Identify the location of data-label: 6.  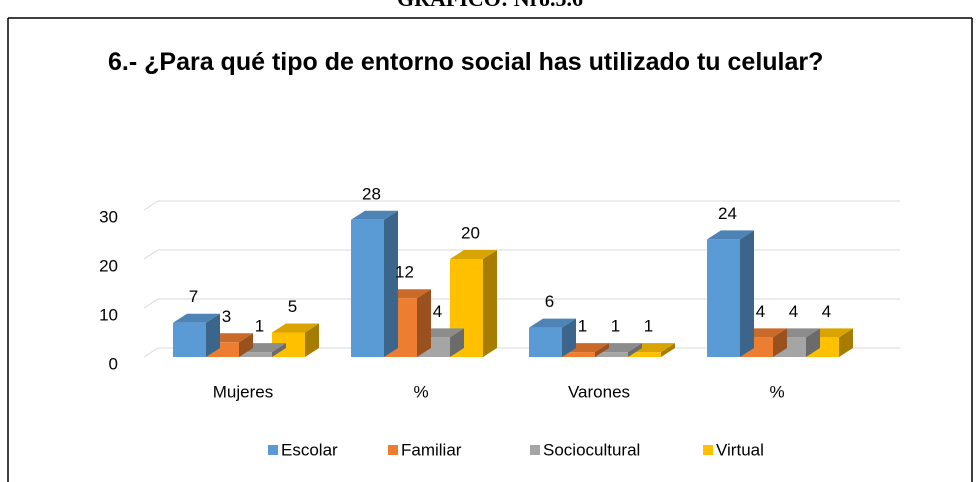
(549, 301).